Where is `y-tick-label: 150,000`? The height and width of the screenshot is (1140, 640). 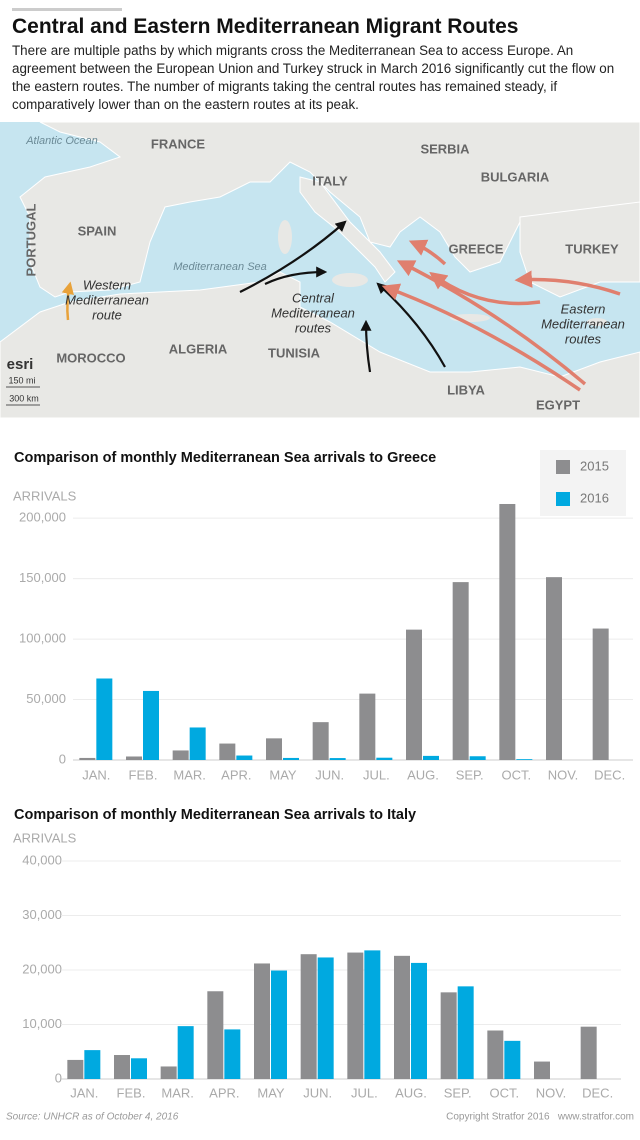
y-tick-label: 150,000 is located at coordinates (42, 577).